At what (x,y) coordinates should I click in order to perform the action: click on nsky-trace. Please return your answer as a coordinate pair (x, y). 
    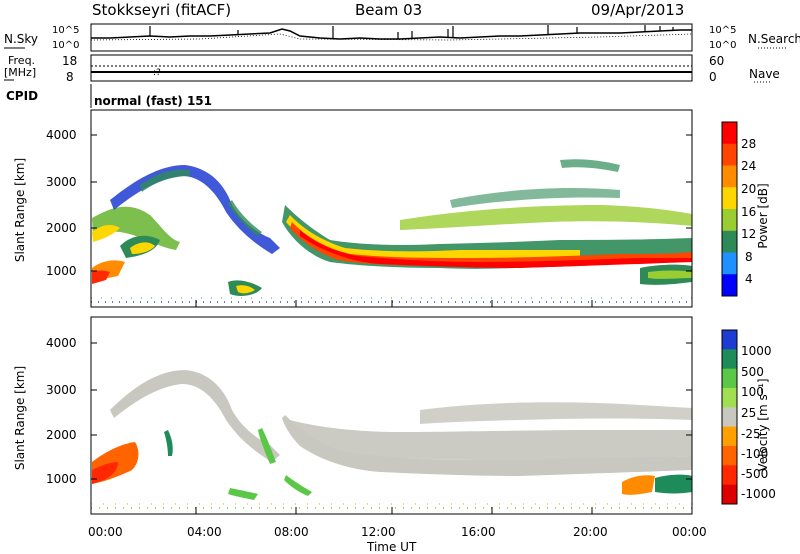
    Looking at the image, I should click on (391, 34).